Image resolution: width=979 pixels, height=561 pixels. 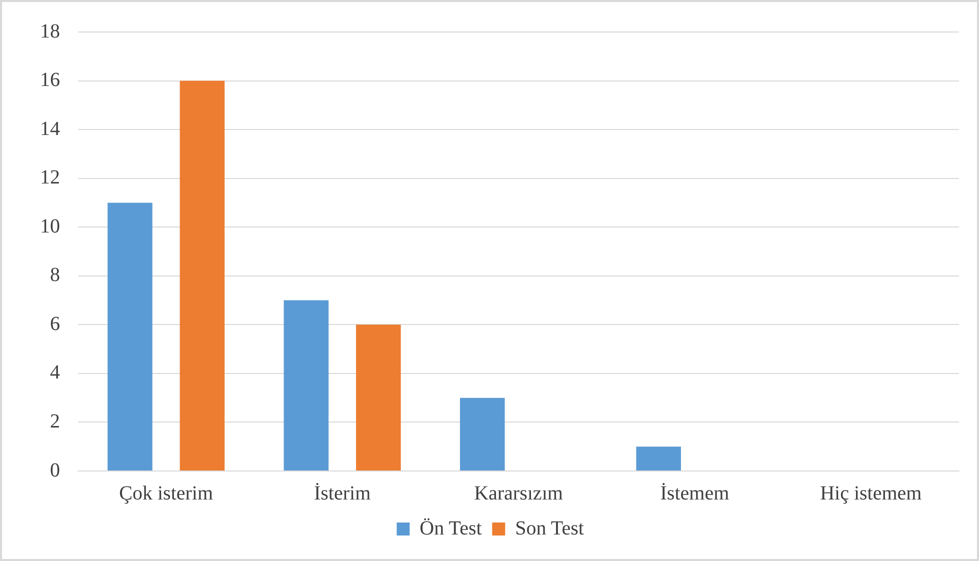 I want to click on x-tick-label: Hiç istemem, so click(x=871, y=493).